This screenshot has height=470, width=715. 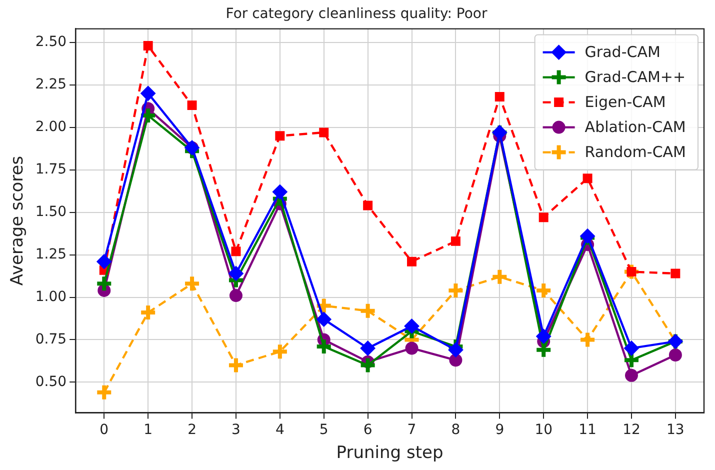 I want to click on y-axis-title: Average scores, so click(x=18, y=221).